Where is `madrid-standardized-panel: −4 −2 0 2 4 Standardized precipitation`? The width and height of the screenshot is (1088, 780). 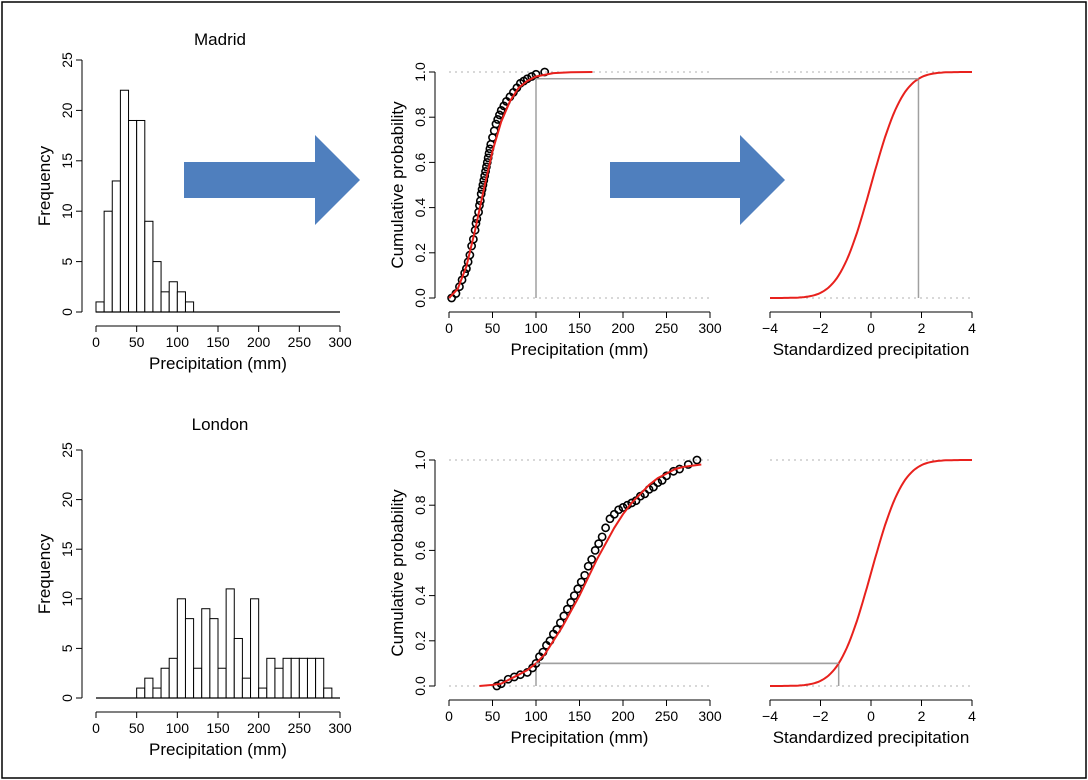 madrid-standardized-panel: −4 −2 0 2 4 Standardized precipitation is located at coordinates (869, 215).